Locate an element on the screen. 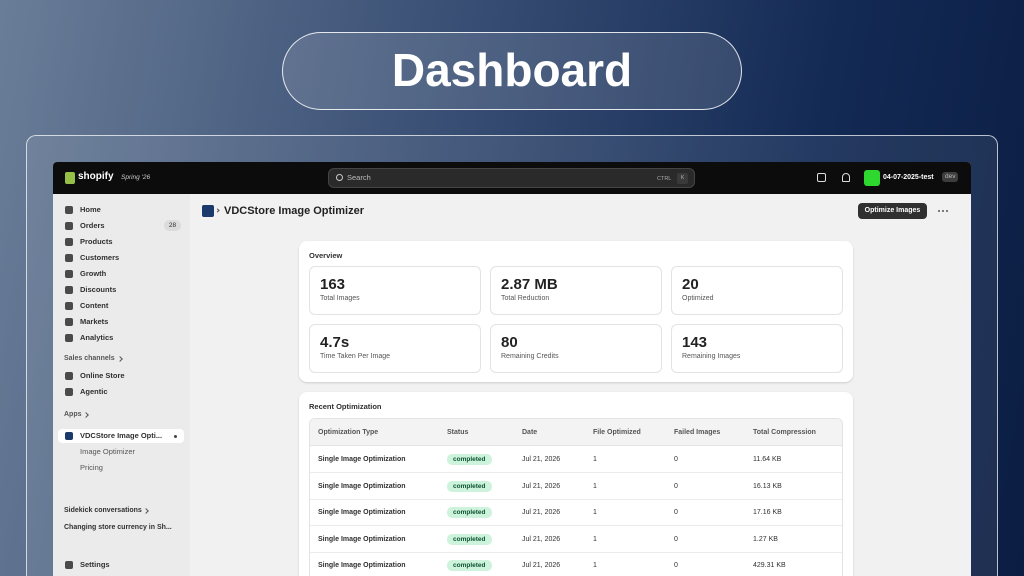 The height and width of the screenshot is (576, 1024). shortcut-key: CTRL is located at coordinates (664, 179).